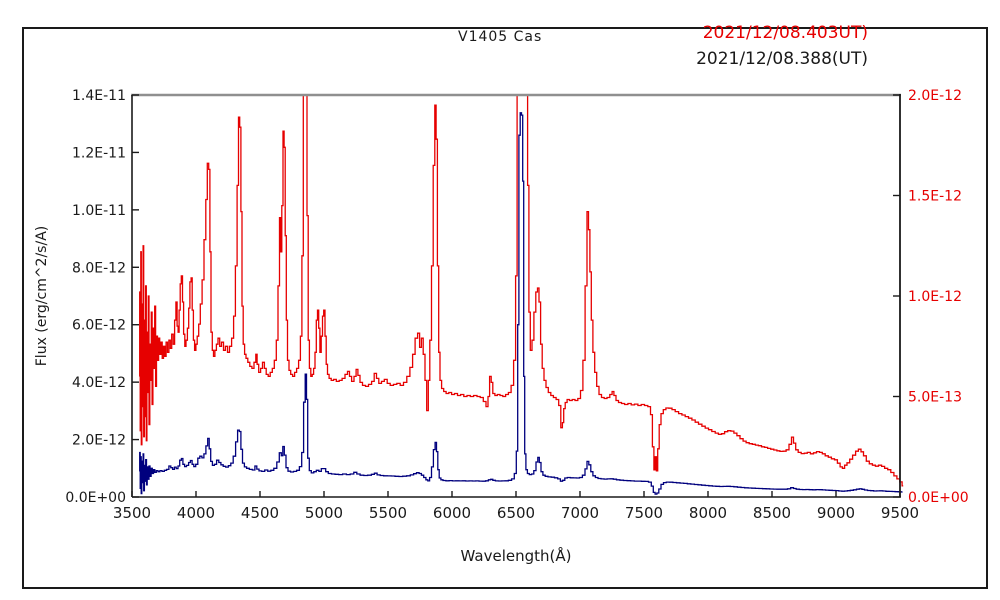 The image size is (1000, 600). I want to click on y-right-tick-label: 1.0E-12, so click(935, 297).